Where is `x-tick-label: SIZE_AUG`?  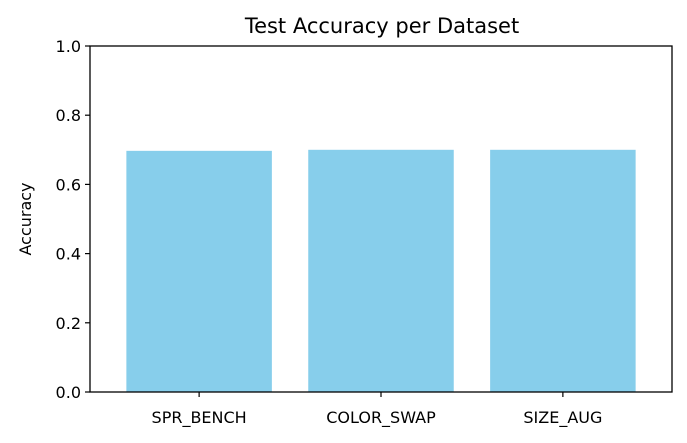
x-tick-label: SIZE_AUG is located at coordinates (562, 418).